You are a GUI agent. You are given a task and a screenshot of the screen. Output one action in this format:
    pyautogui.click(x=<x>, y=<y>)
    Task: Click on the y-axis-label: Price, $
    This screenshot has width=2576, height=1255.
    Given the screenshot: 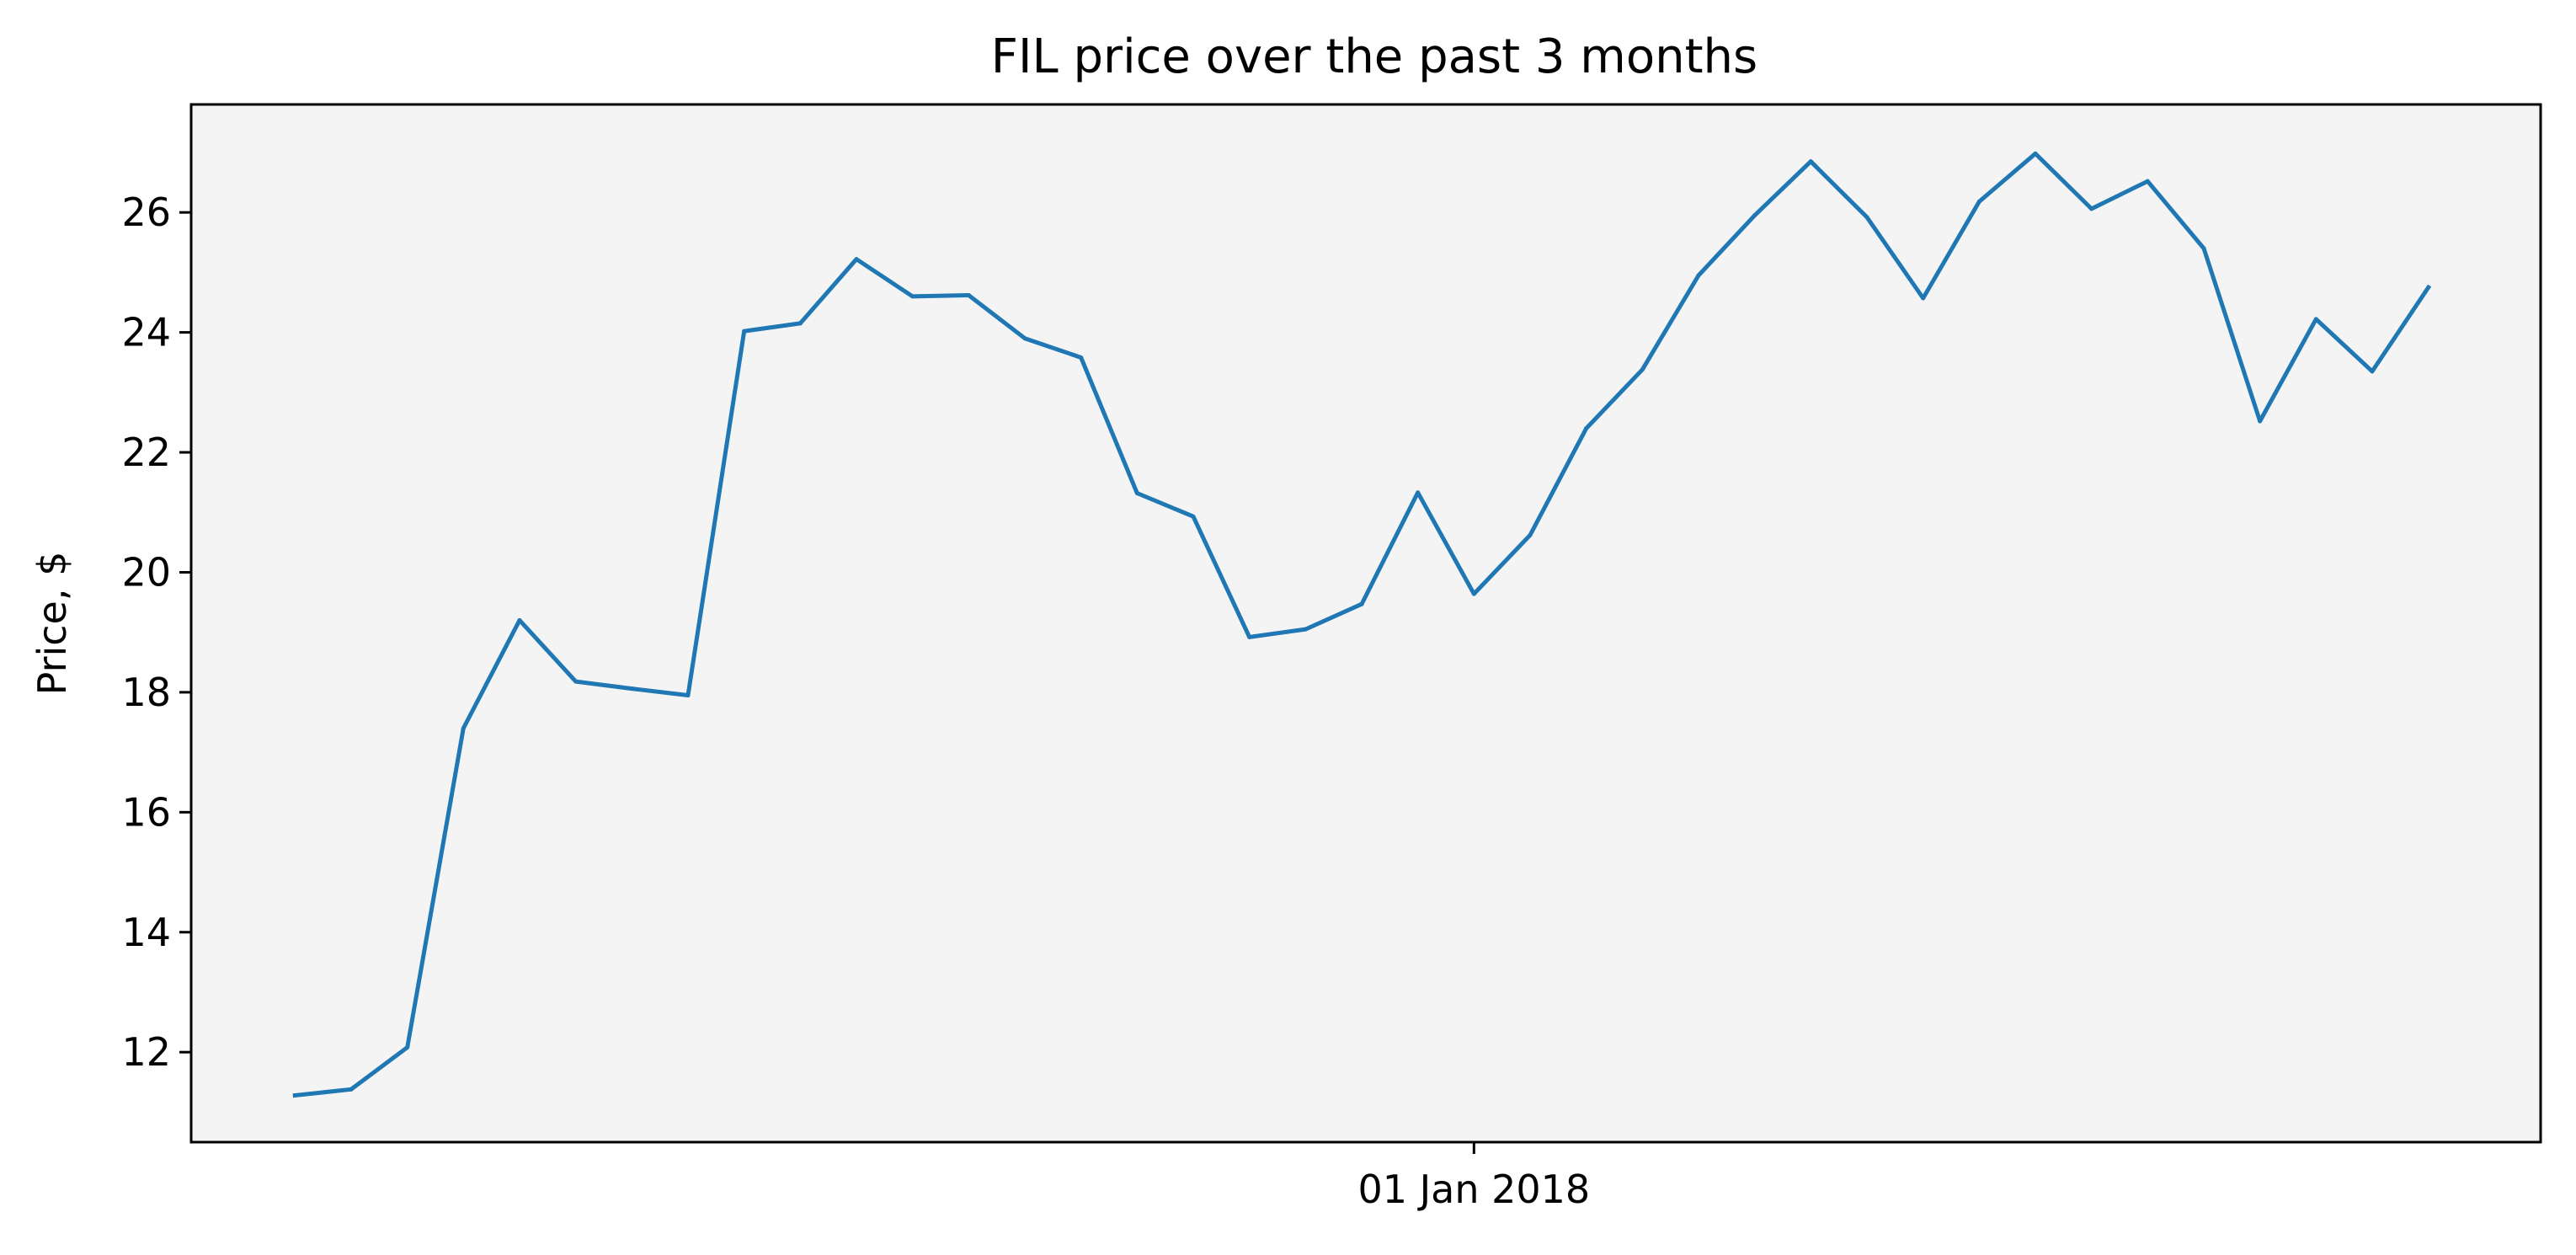 What is the action you would take?
    pyautogui.click(x=52, y=624)
    